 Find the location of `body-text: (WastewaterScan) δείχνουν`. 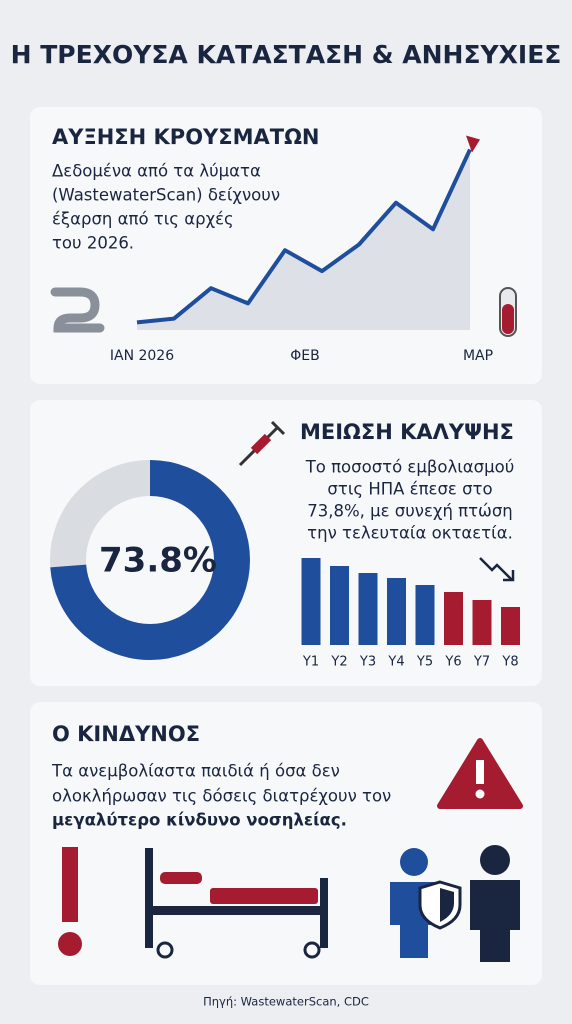

body-text: (WastewaterScan) δείχνουν is located at coordinates (166, 195).